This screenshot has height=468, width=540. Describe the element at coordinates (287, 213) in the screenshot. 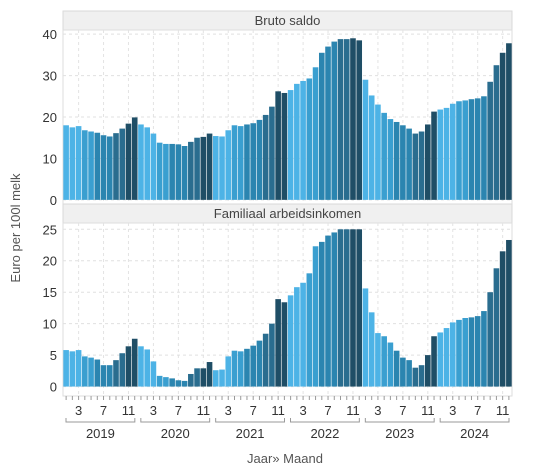

I see `panel-title: Familiaal arbeidsinkomen` at that location.